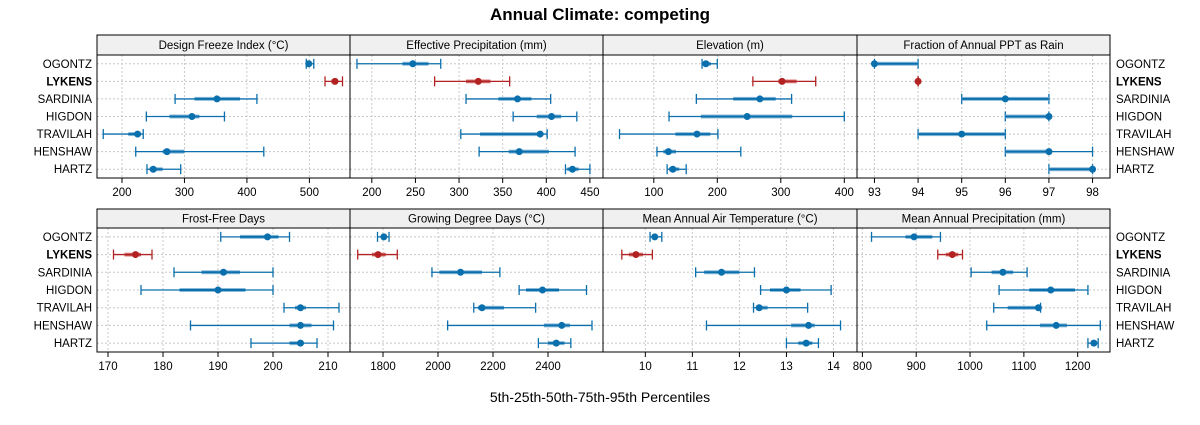 Image resolution: width=1200 pixels, height=425 pixels. What do you see at coordinates (548, 367) in the screenshot?
I see `x-tick-label: 2400` at bounding box center [548, 367].